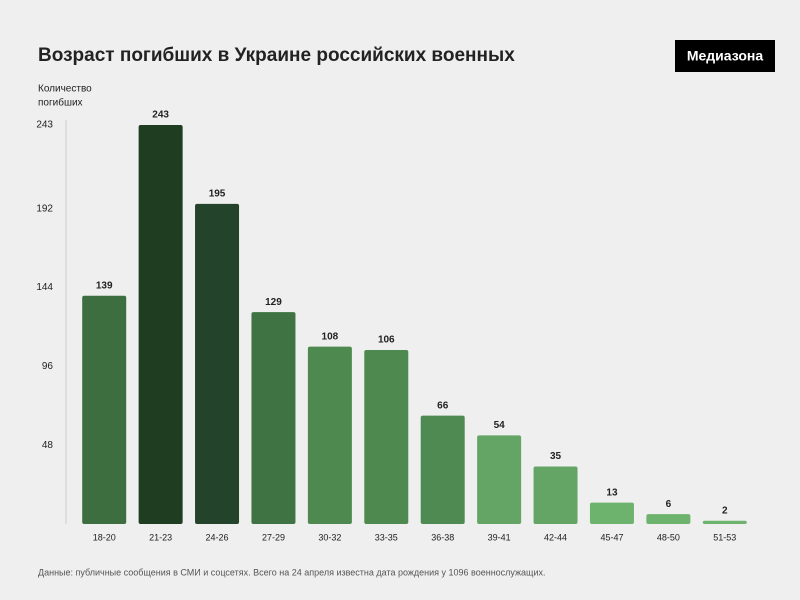 The width and height of the screenshot is (800, 600). Describe the element at coordinates (273, 537) in the screenshot. I see `x-tick-label: 27-29` at that location.